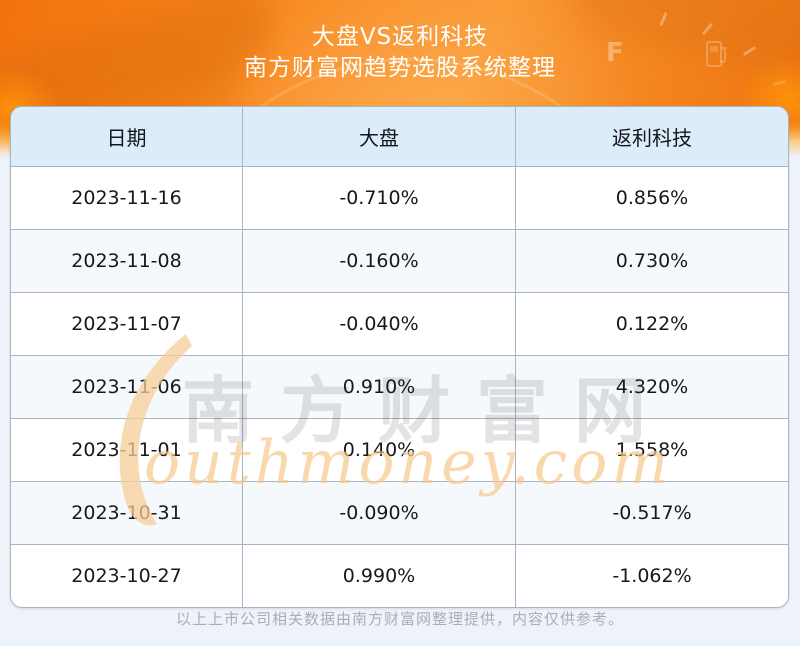 The height and width of the screenshot is (646, 800). Describe the element at coordinates (652, 450) in the screenshot. I see `stock-change-cell: 1.558%` at that location.